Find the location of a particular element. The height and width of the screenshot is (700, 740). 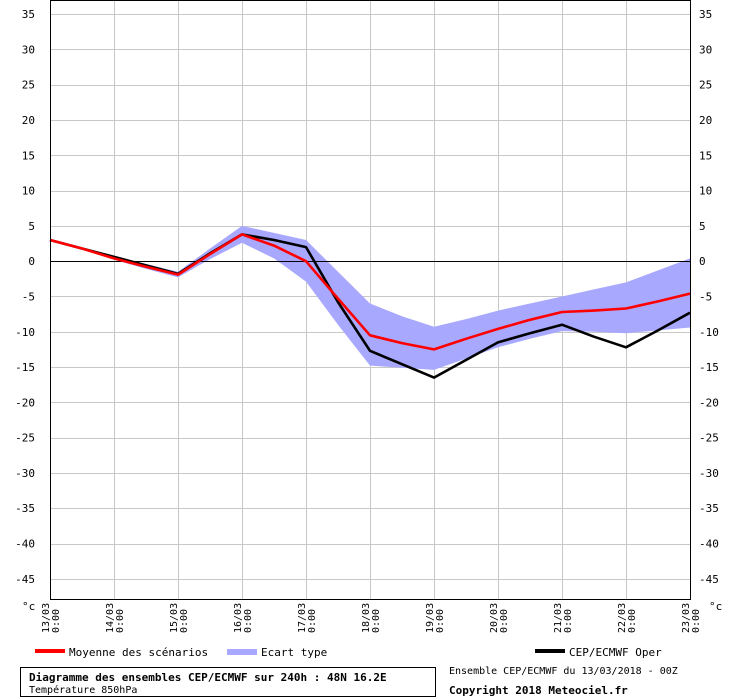

y-tick-label-right: -20 is located at coordinates (709, 402).